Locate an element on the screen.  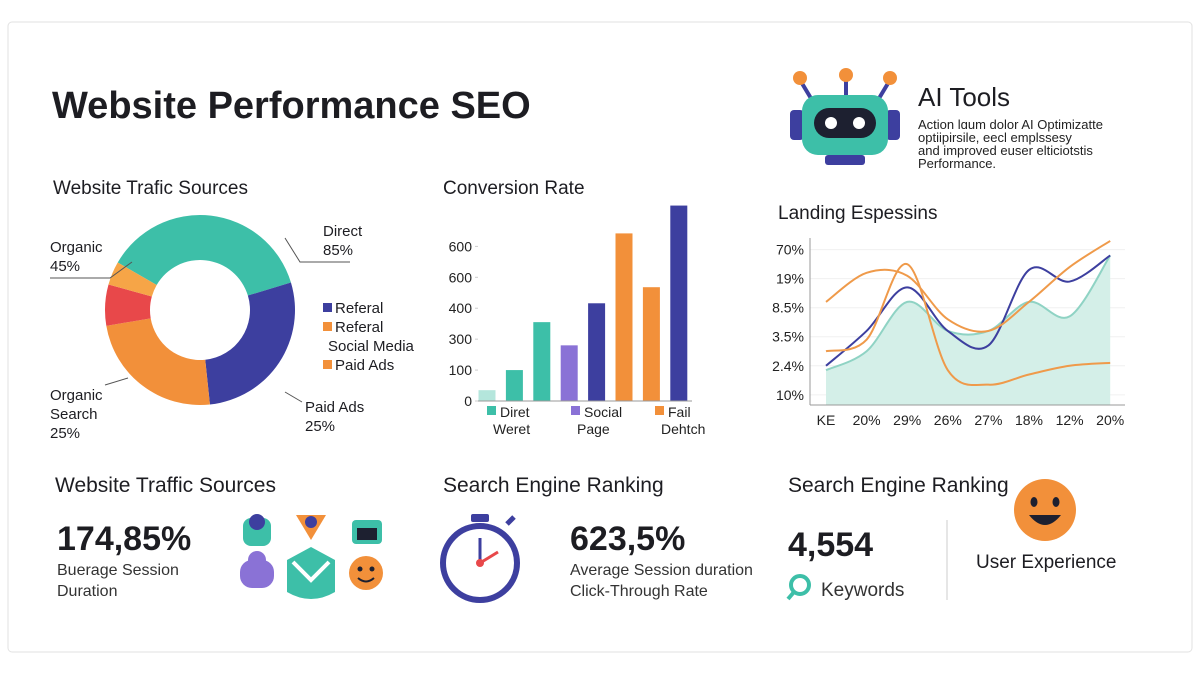
ai-tools-text: Performance. is located at coordinates (957, 163).